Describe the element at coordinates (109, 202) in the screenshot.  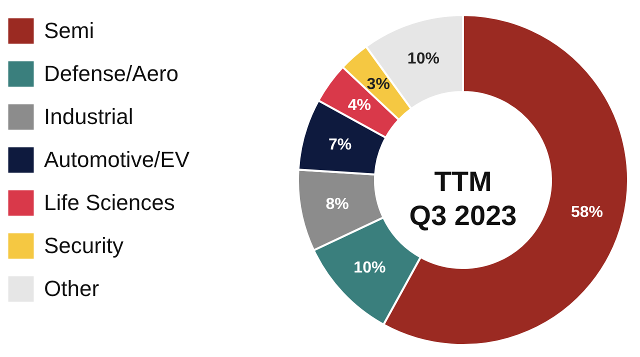
I see `legend-label: Life Sciences` at that location.